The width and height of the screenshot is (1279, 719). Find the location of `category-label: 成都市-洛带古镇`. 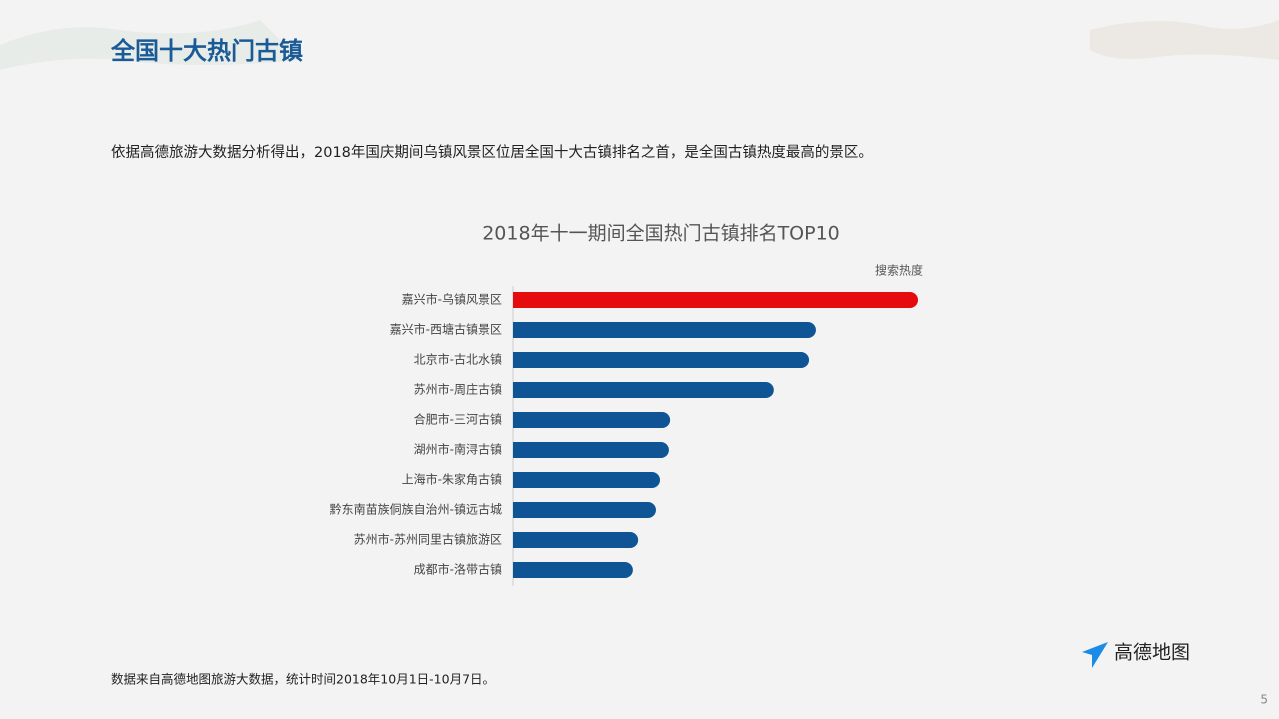

category-label: 成都市-洛带古镇 is located at coordinates (458, 569).